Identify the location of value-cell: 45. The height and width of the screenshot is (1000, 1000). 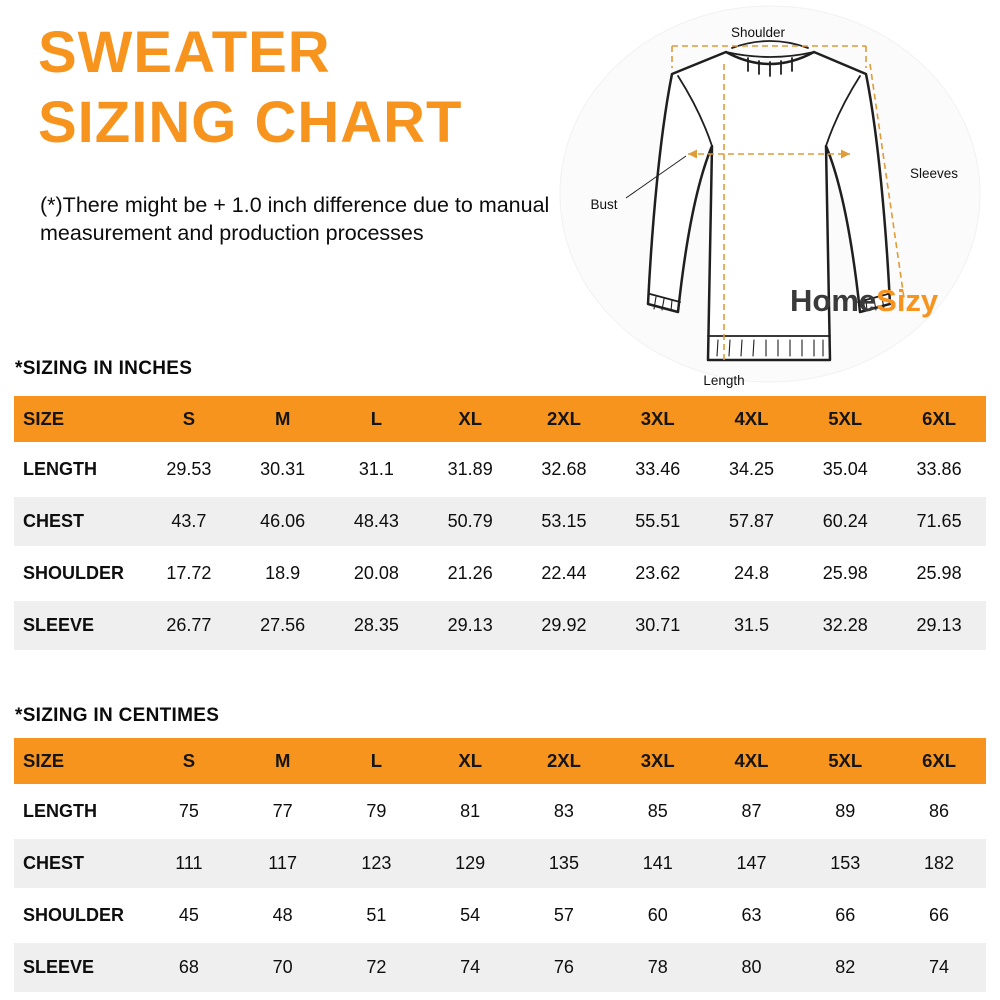
(189, 915).